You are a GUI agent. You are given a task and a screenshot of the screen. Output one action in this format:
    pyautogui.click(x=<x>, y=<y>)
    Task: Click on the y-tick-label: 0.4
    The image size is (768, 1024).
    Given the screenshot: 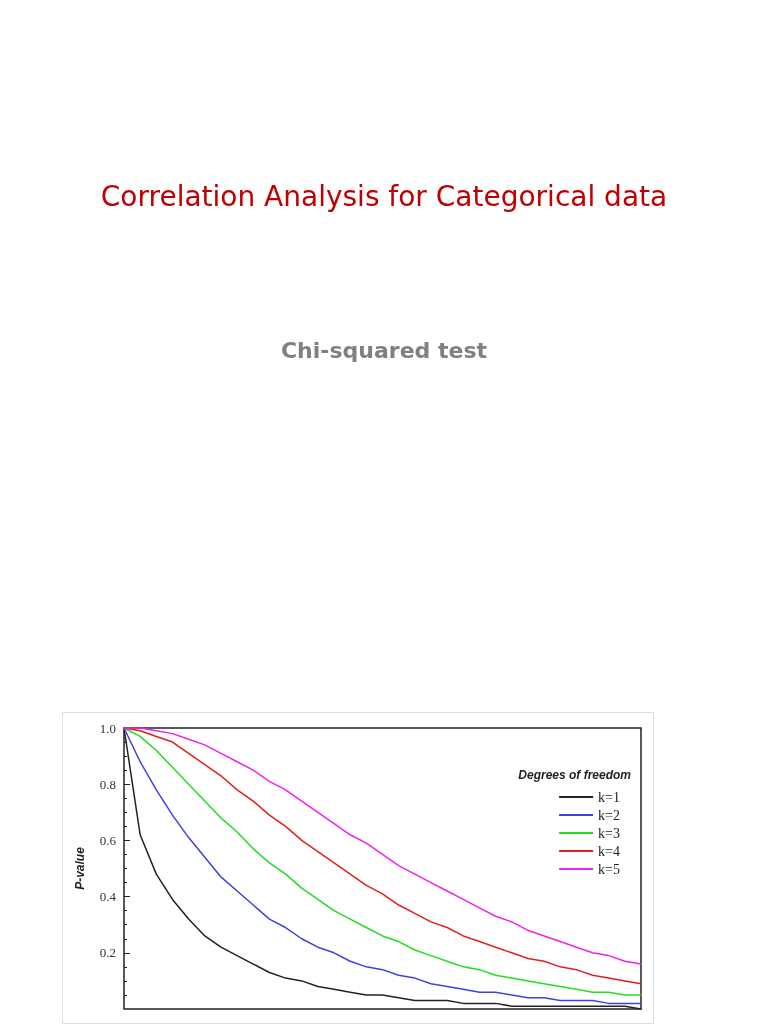 What is the action you would take?
    pyautogui.click(x=108, y=897)
    